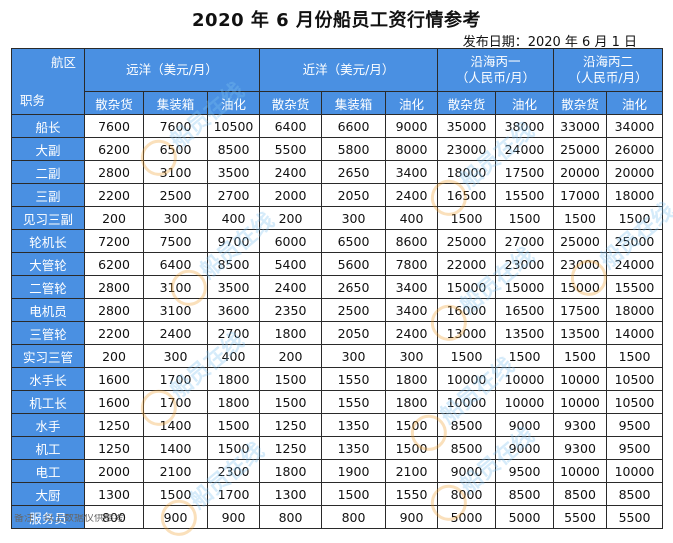  I want to click on wage-cell: 3500, so click(233, 172).